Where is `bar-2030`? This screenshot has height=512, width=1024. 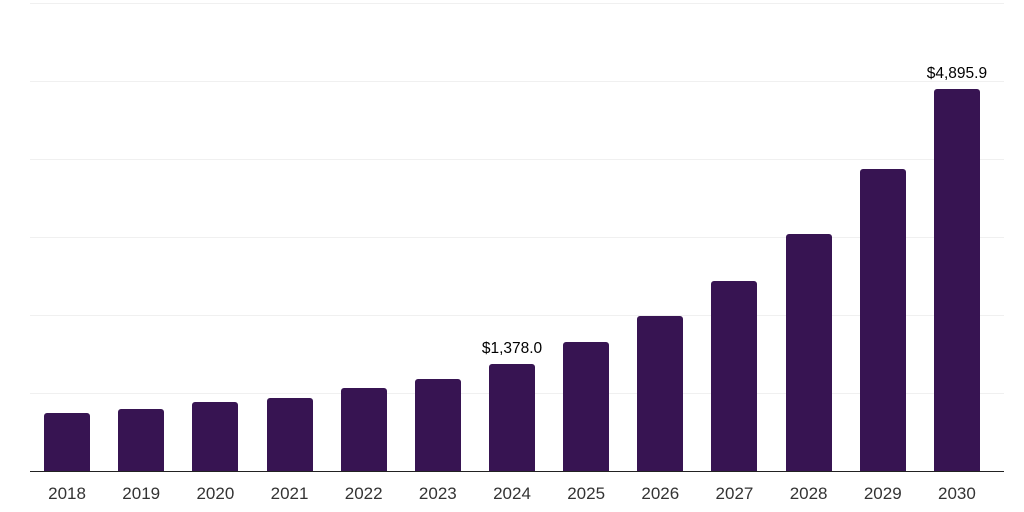
bar-2030 is located at coordinates (956, 280).